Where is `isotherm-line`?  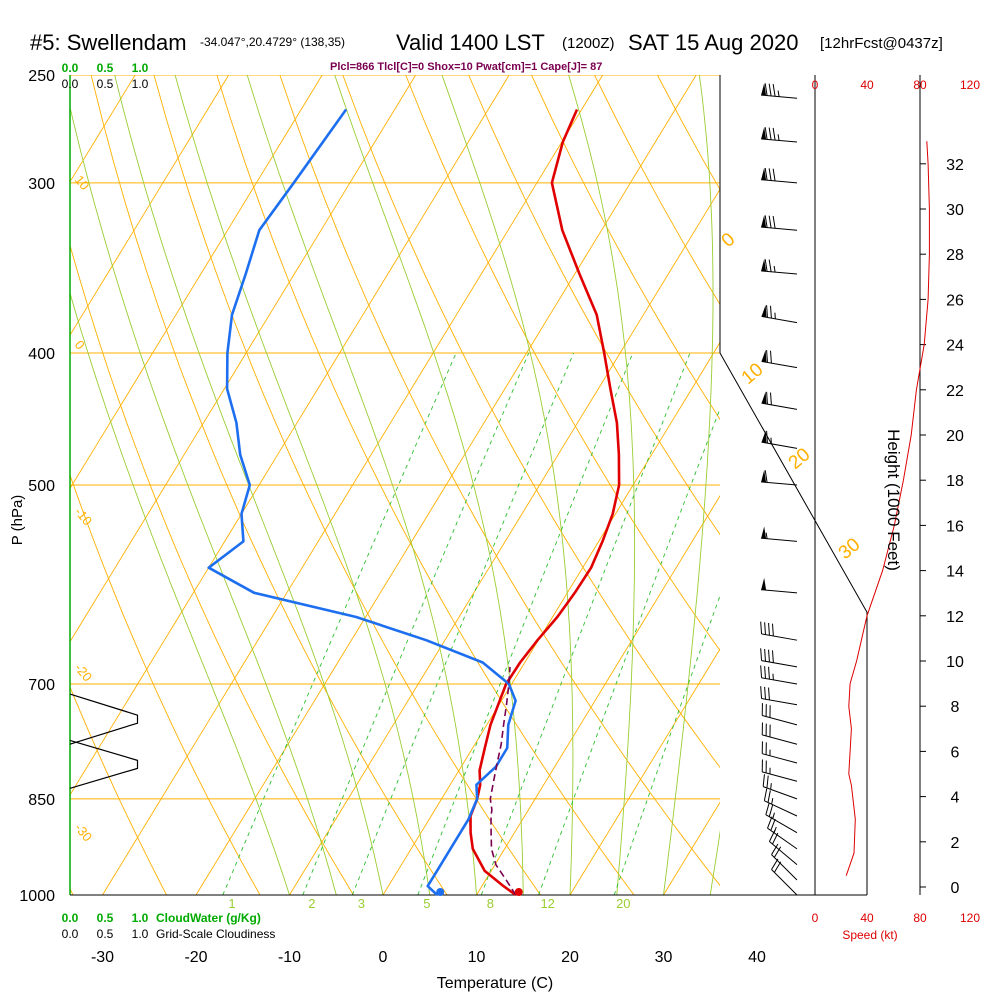
isotherm-line is located at coordinates (925, 485).